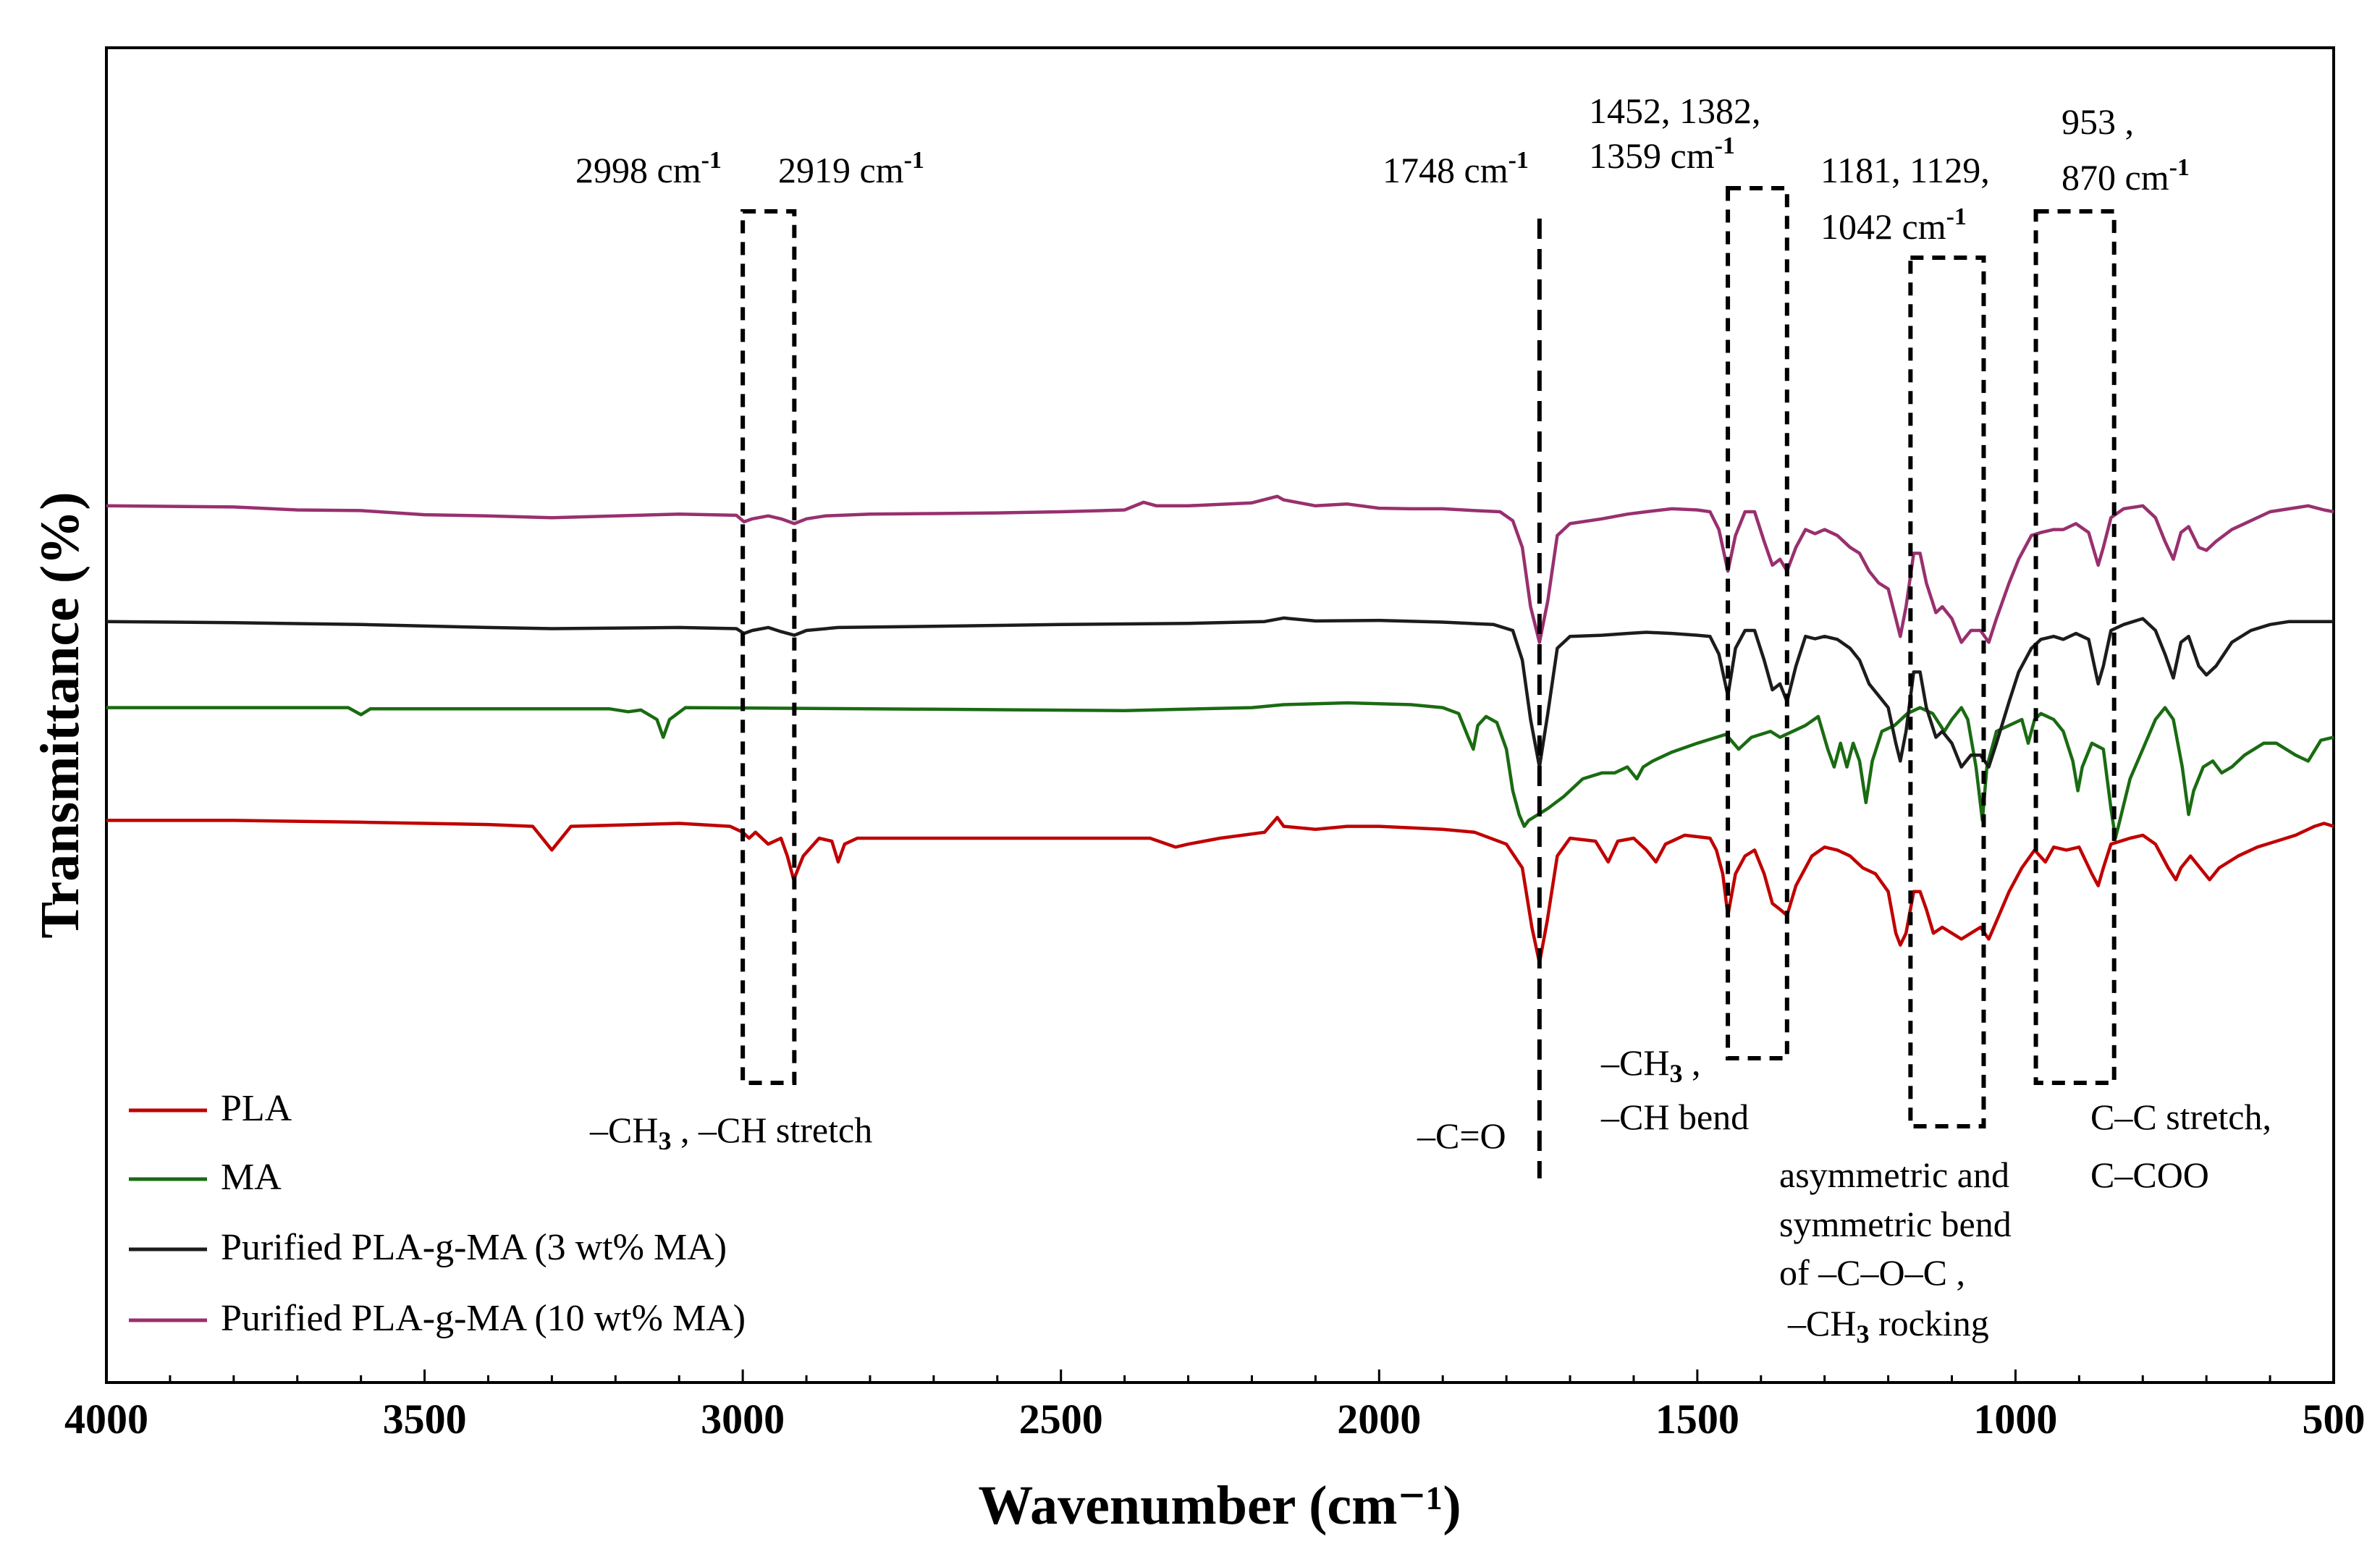 The image size is (2380, 1549). Describe the element at coordinates (2334, 1419) in the screenshot. I see `x-tick-label: 500` at that location.